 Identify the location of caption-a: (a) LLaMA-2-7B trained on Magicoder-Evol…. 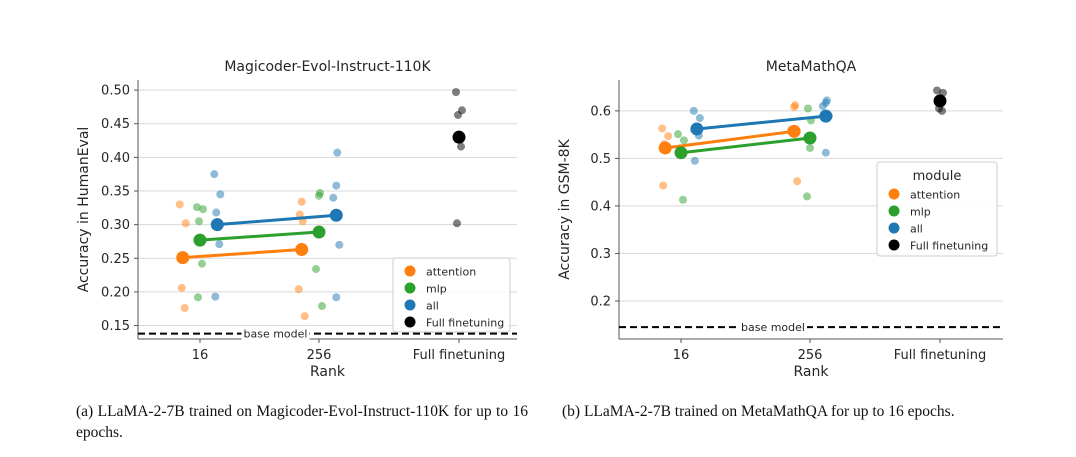
(302, 422).